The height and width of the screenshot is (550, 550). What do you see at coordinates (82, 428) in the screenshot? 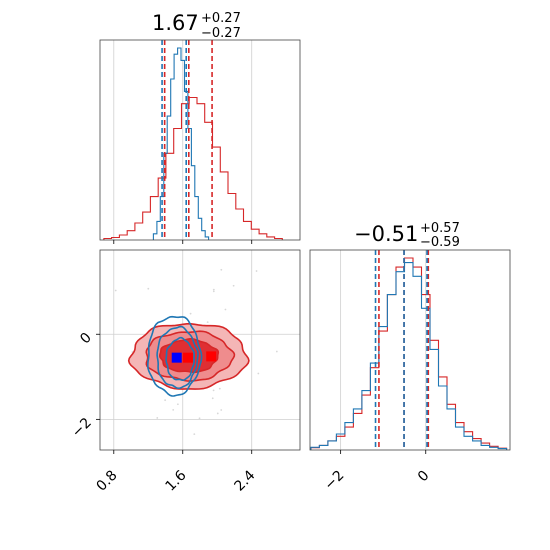
I see `y-tick-label: −2` at bounding box center [82, 428].